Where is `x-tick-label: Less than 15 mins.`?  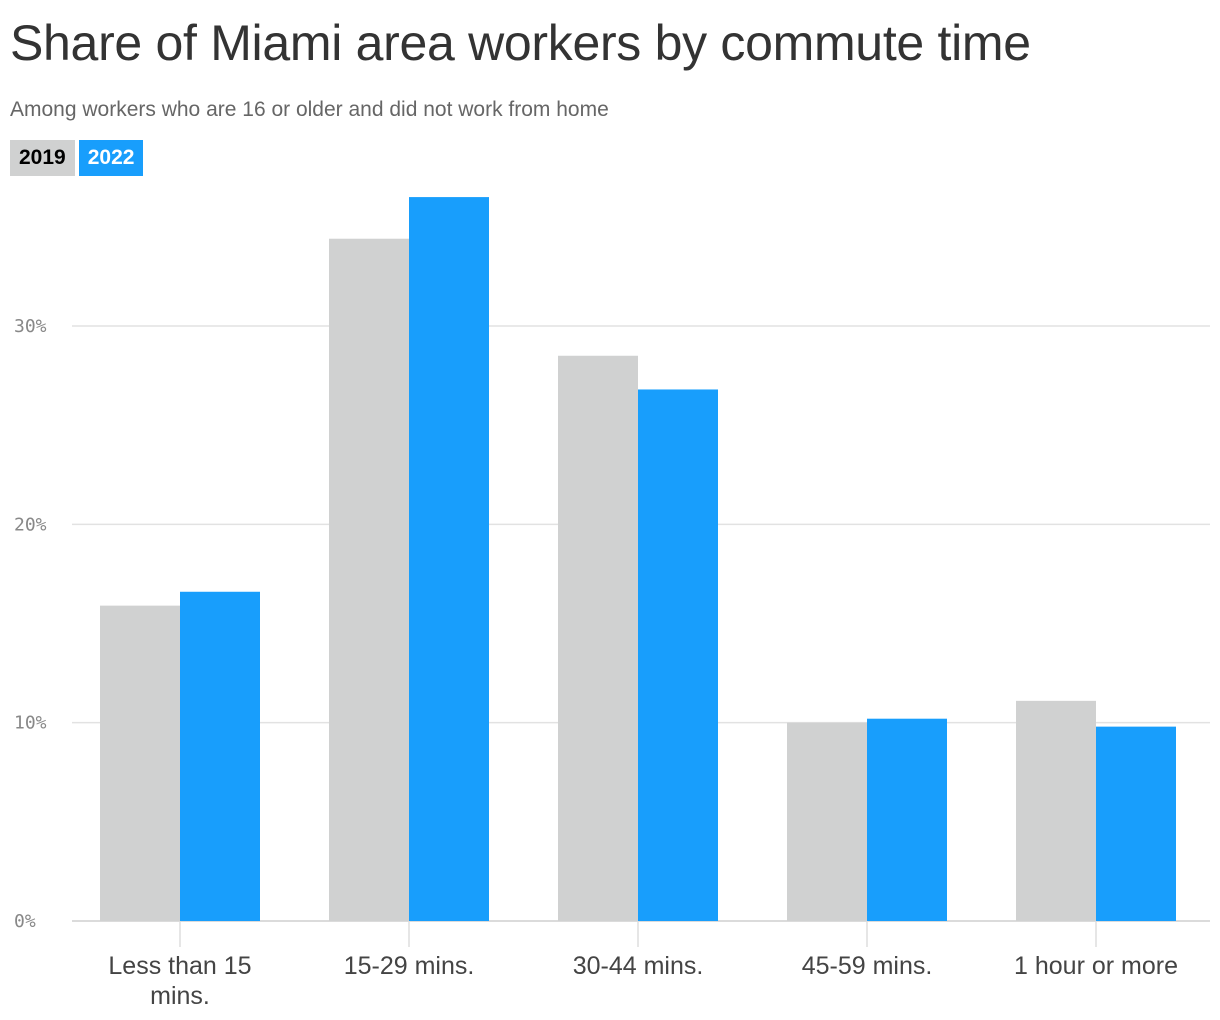 x-tick-label: Less than 15 mins. is located at coordinates (179, 981).